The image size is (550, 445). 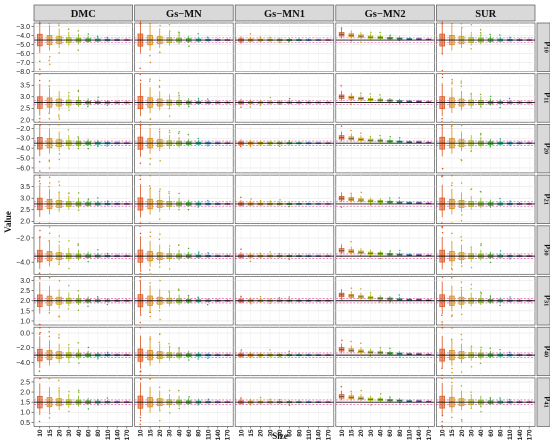 I want to click on y-tick-label: −5.0, so click(x=23, y=45).